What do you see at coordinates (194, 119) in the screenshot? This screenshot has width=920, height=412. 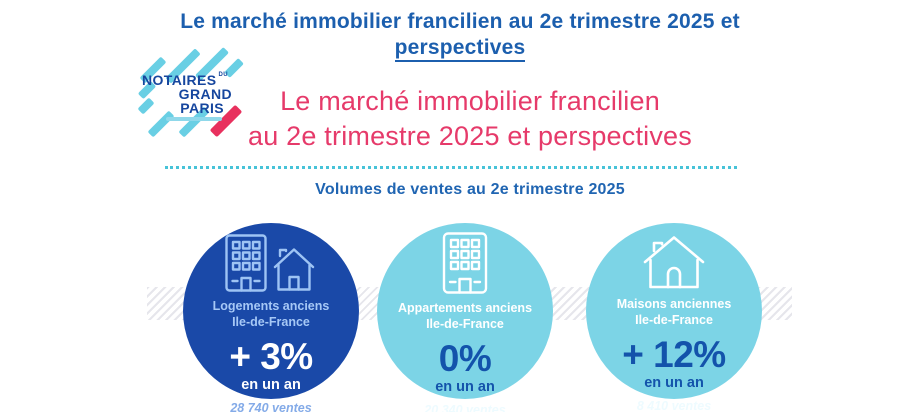 I see `logo-tagline-strip` at bounding box center [194, 119].